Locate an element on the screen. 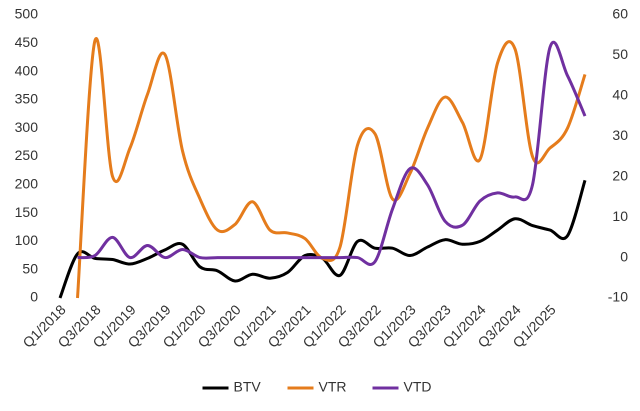  legend-label: VTD is located at coordinates (418, 387).